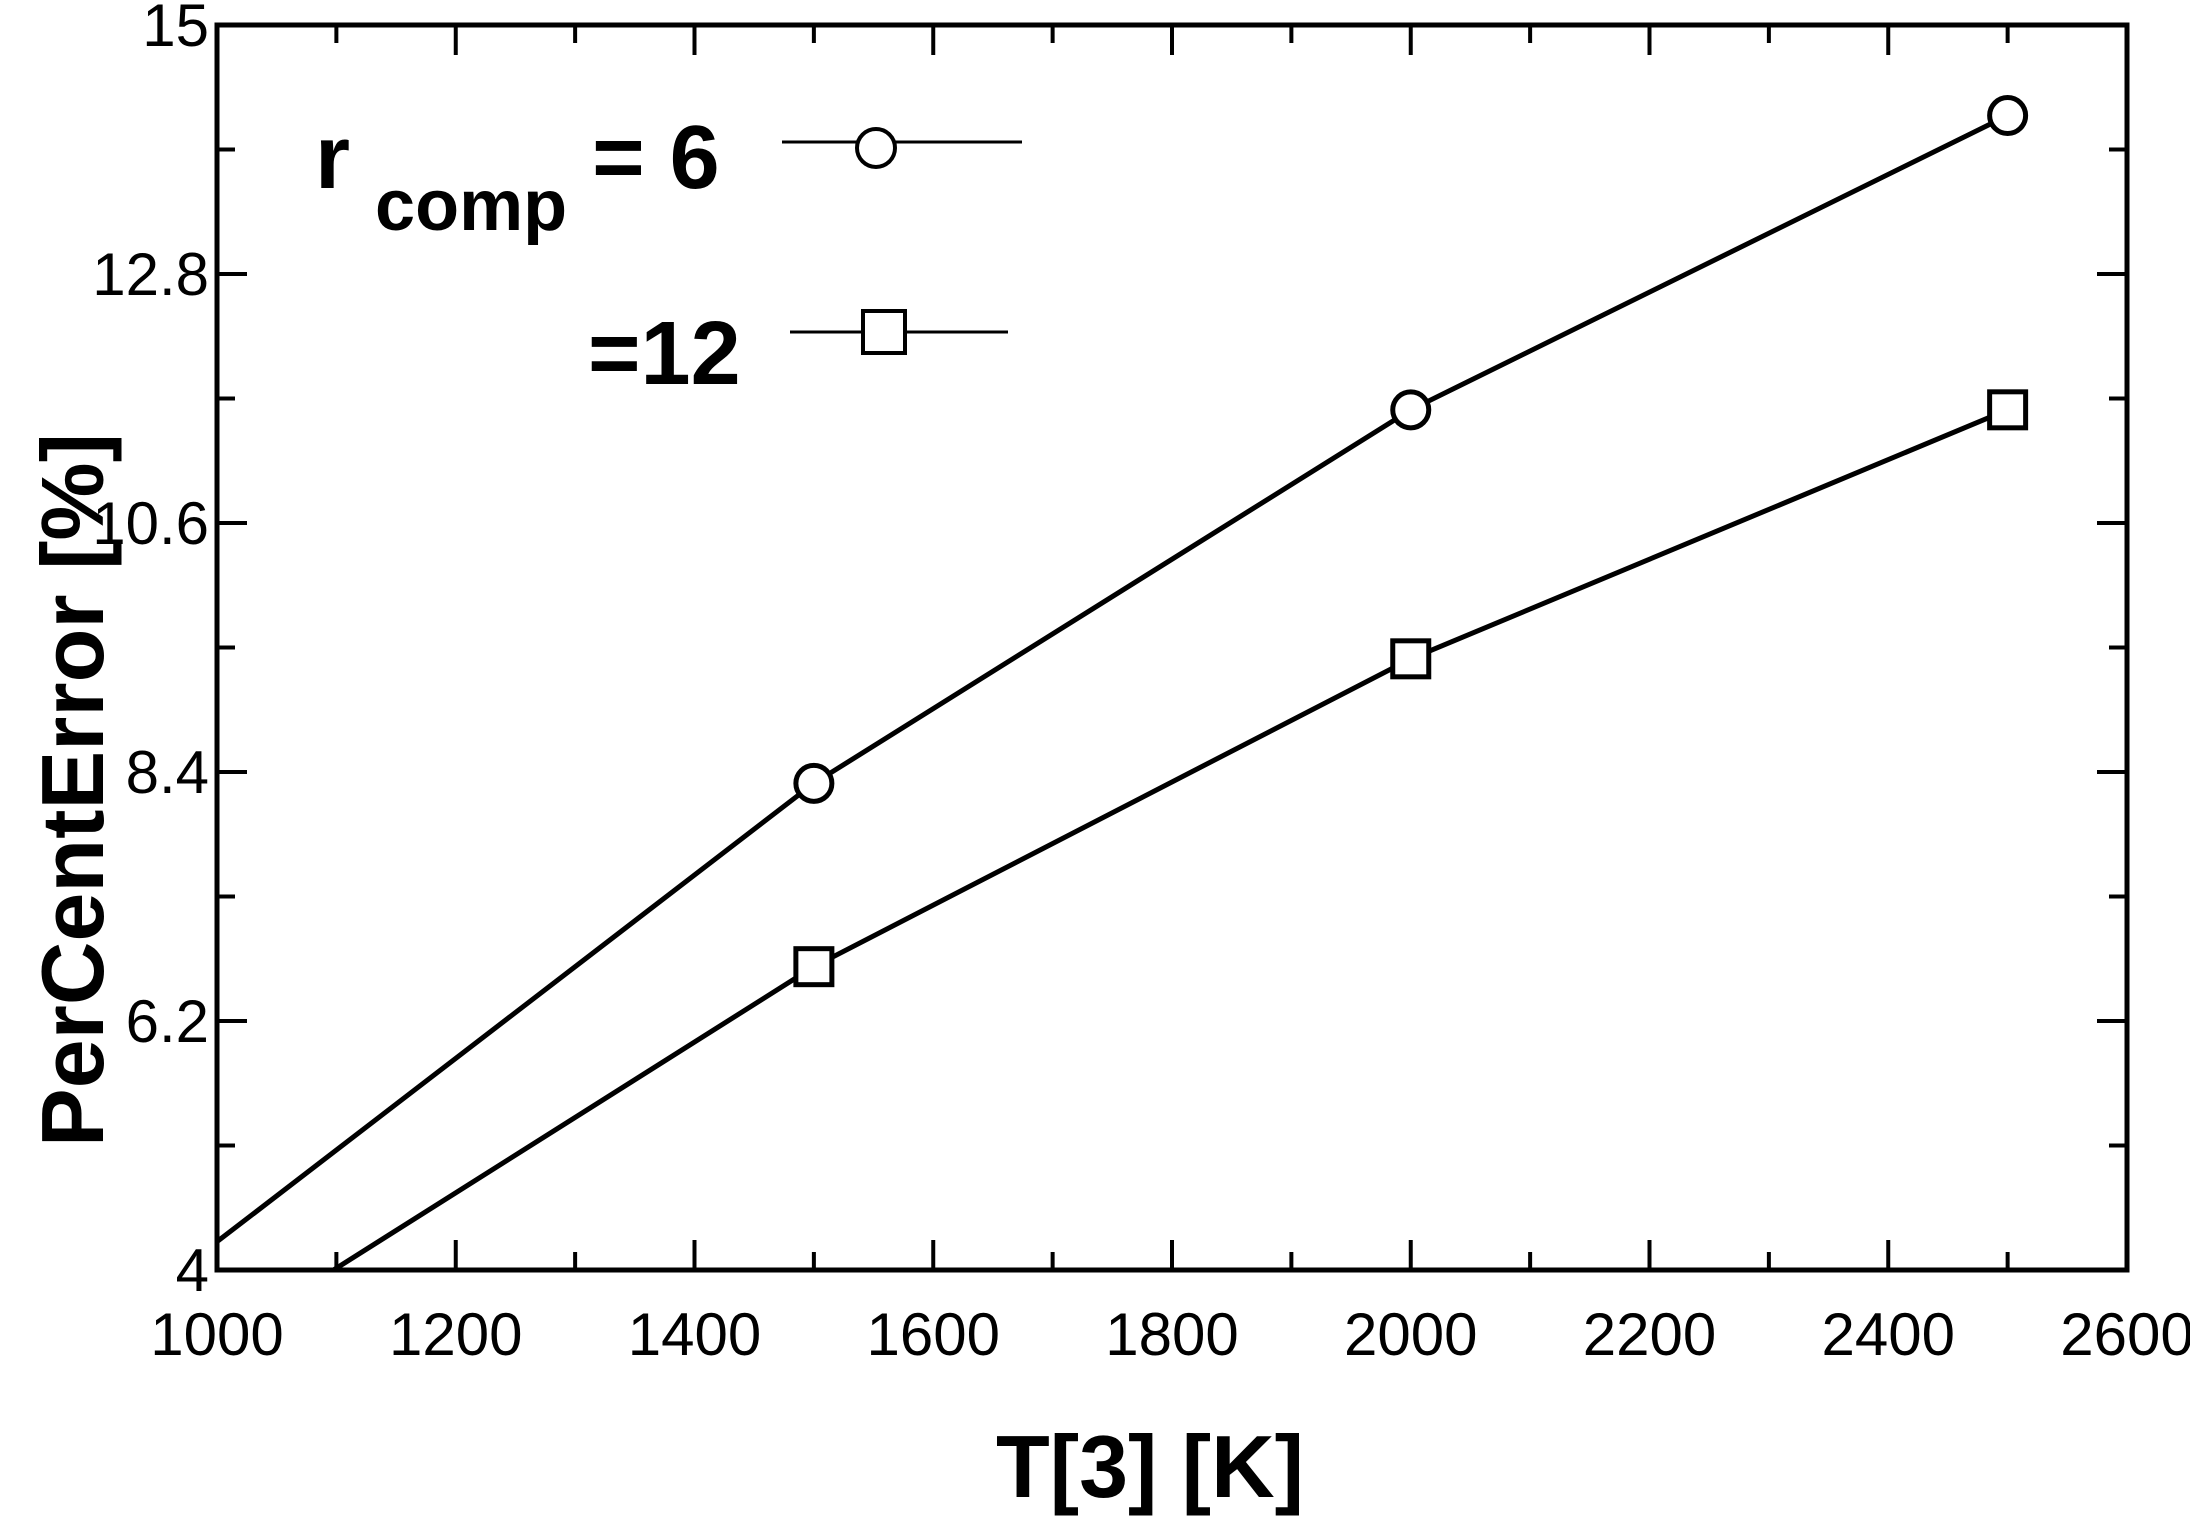 Image resolution: width=2190 pixels, height=1521 pixels. Describe the element at coordinates (192, 1270) in the screenshot. I see `y-tick-label: 4` at that location.